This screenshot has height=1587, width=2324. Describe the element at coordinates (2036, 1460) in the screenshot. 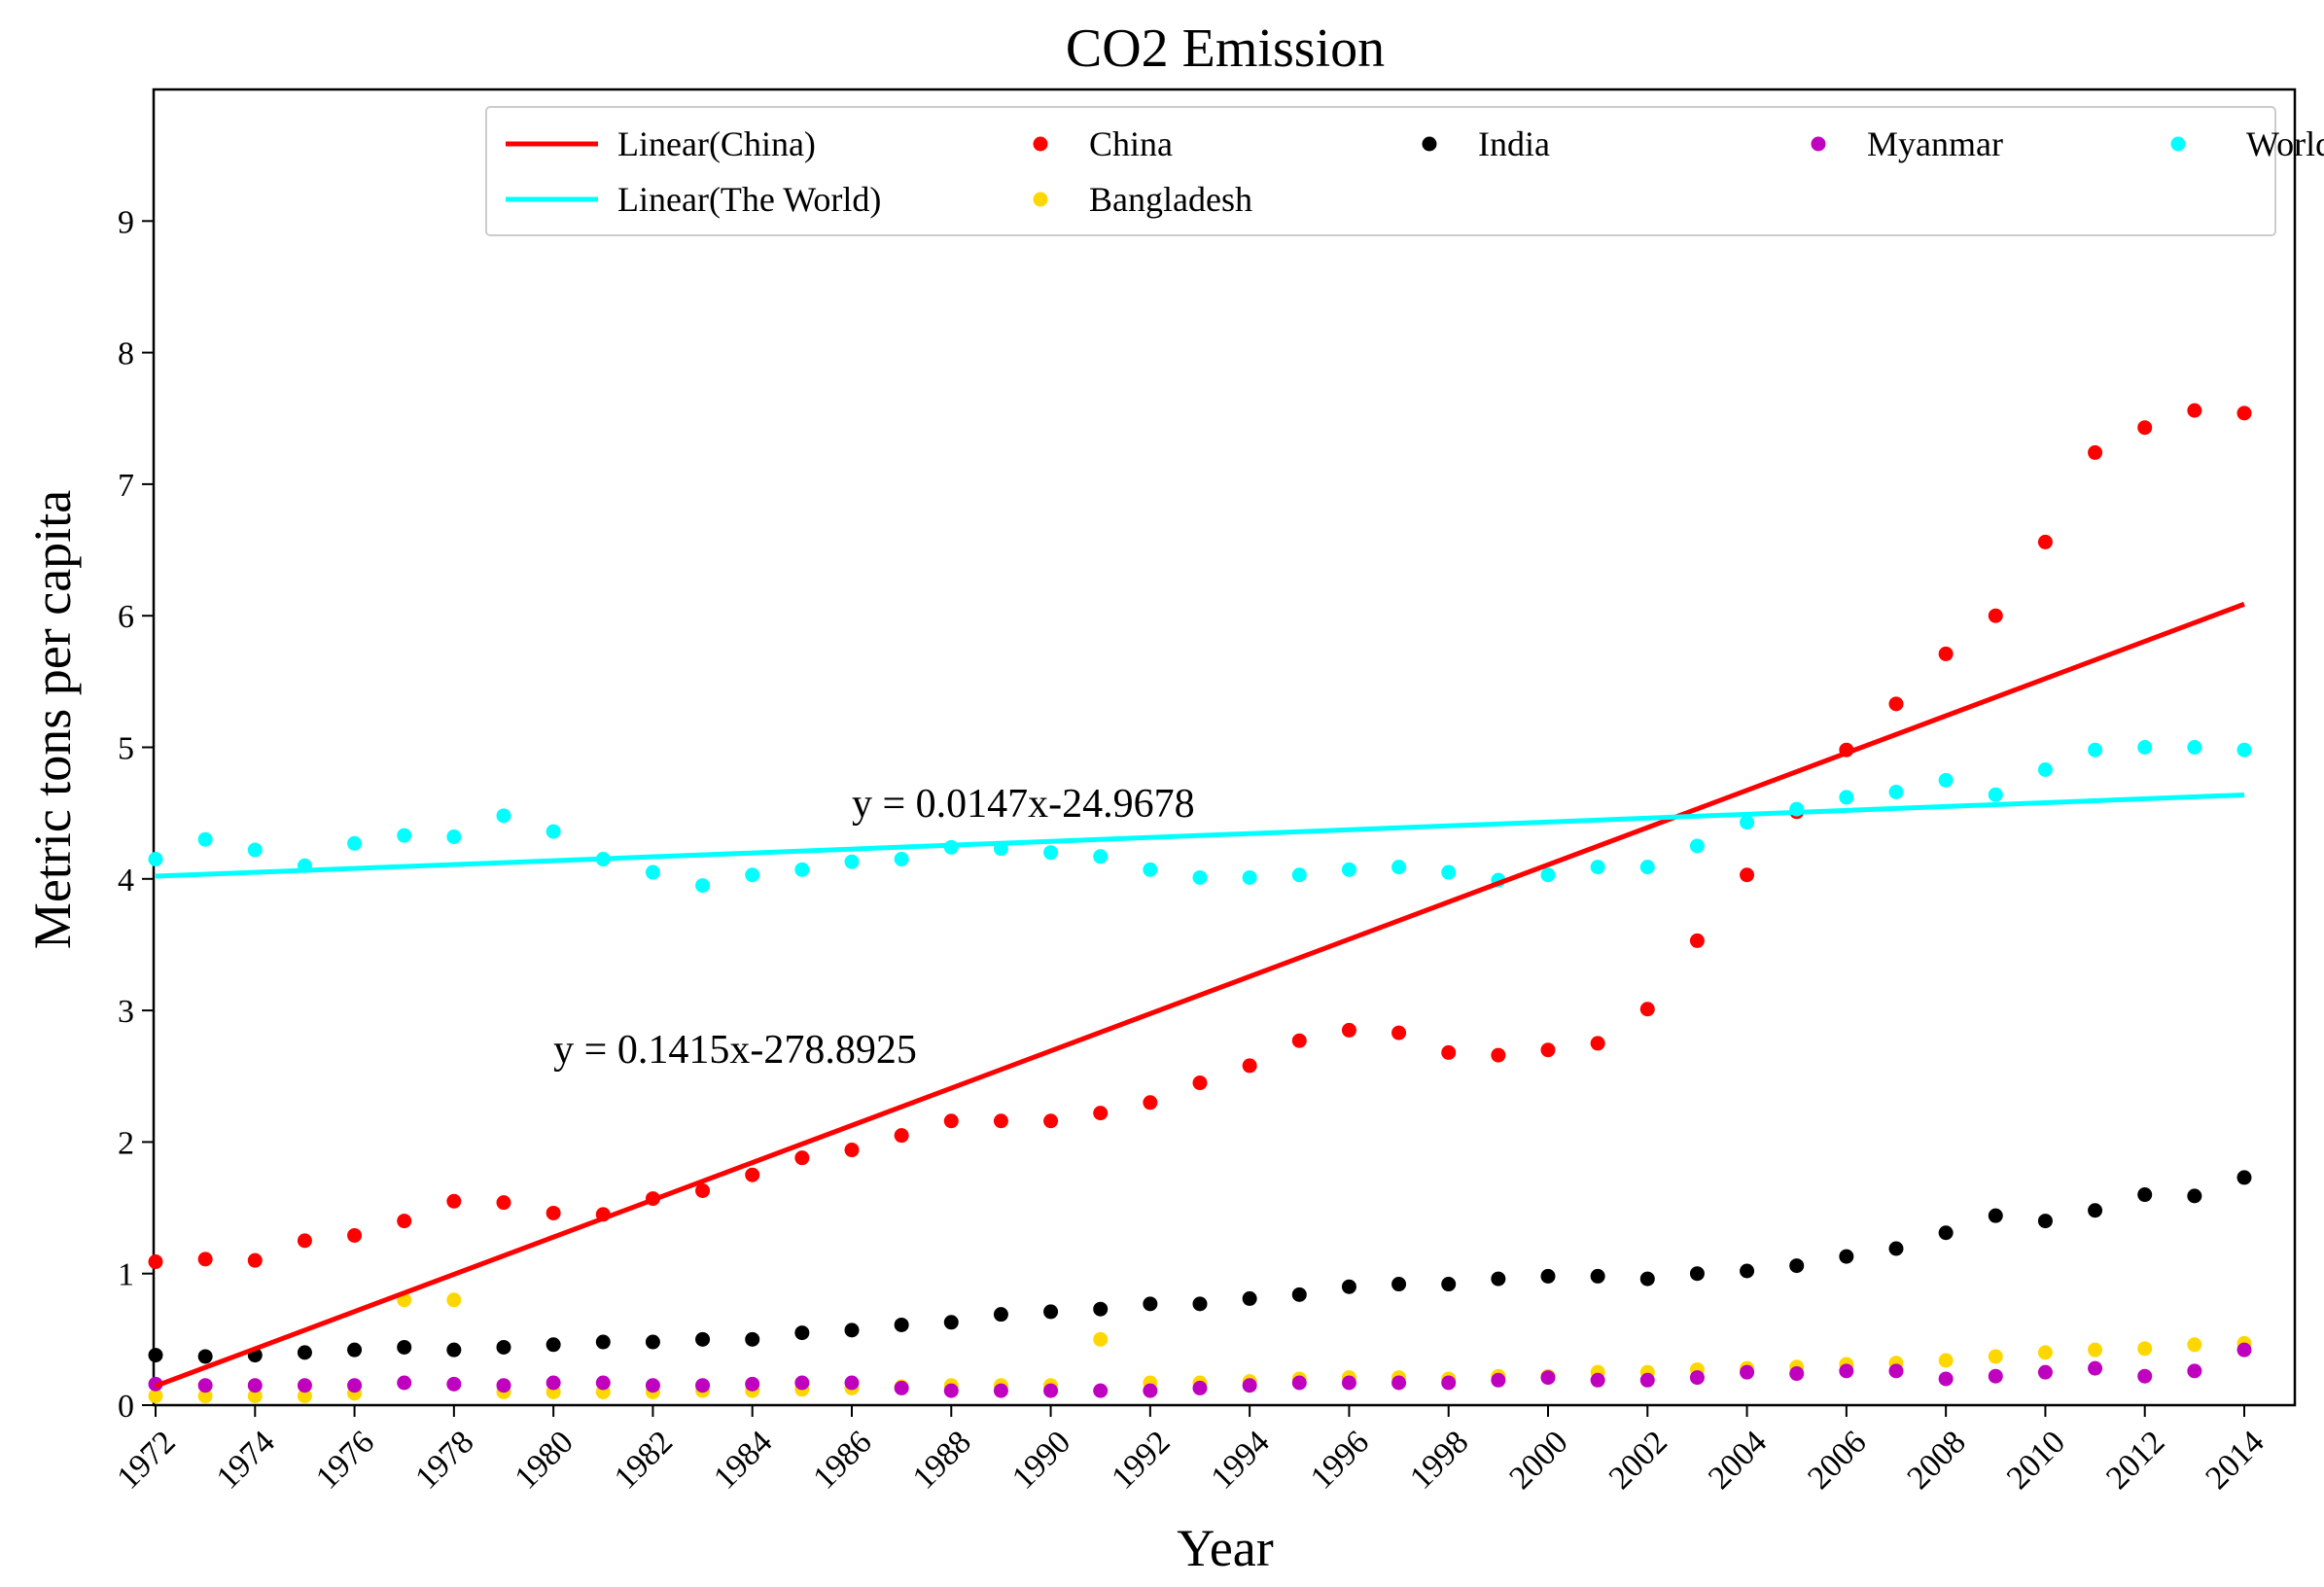

I see `x-tick-label: 2010` at that location.